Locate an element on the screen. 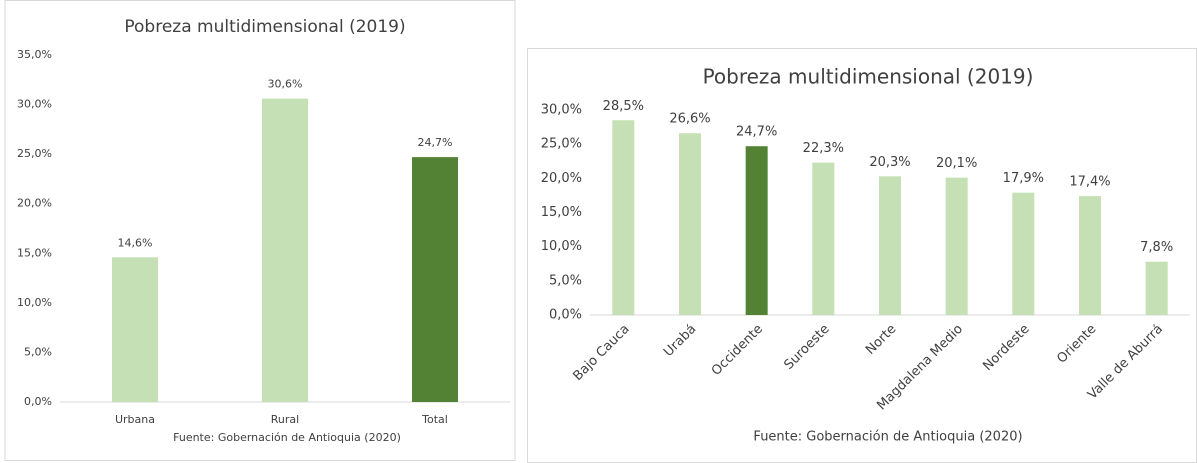  data-label: 28,5% is located at coordinates (623, 106).